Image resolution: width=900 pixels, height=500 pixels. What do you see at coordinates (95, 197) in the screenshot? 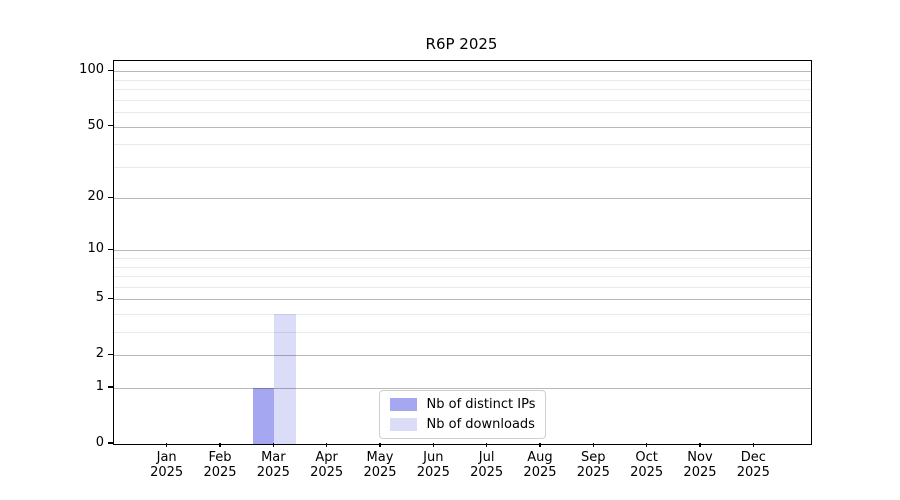
I see `y-tick-label: 20` at bounding box center [95, 197].